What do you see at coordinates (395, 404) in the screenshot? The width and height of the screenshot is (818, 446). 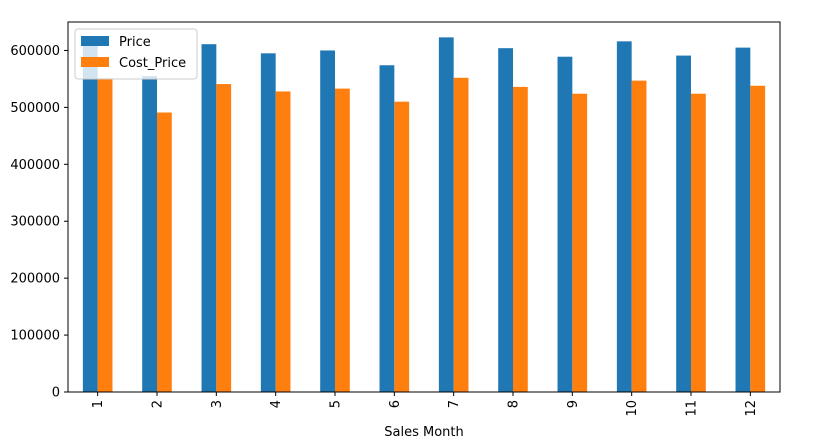 I see `x-tick-label: 6` at bounding box center [395, 404].